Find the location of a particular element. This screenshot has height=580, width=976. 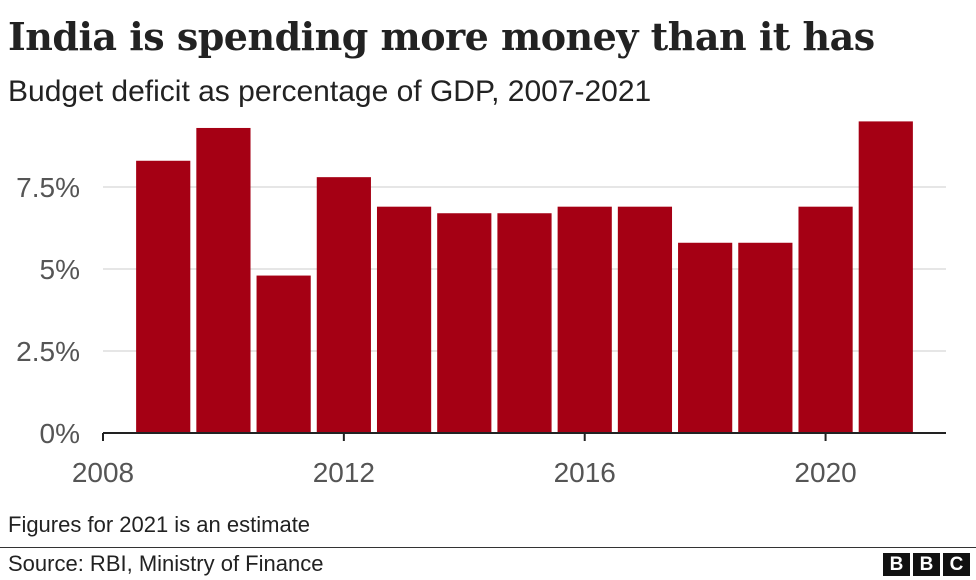

bar-2018 is located at coordinates (705, 337).